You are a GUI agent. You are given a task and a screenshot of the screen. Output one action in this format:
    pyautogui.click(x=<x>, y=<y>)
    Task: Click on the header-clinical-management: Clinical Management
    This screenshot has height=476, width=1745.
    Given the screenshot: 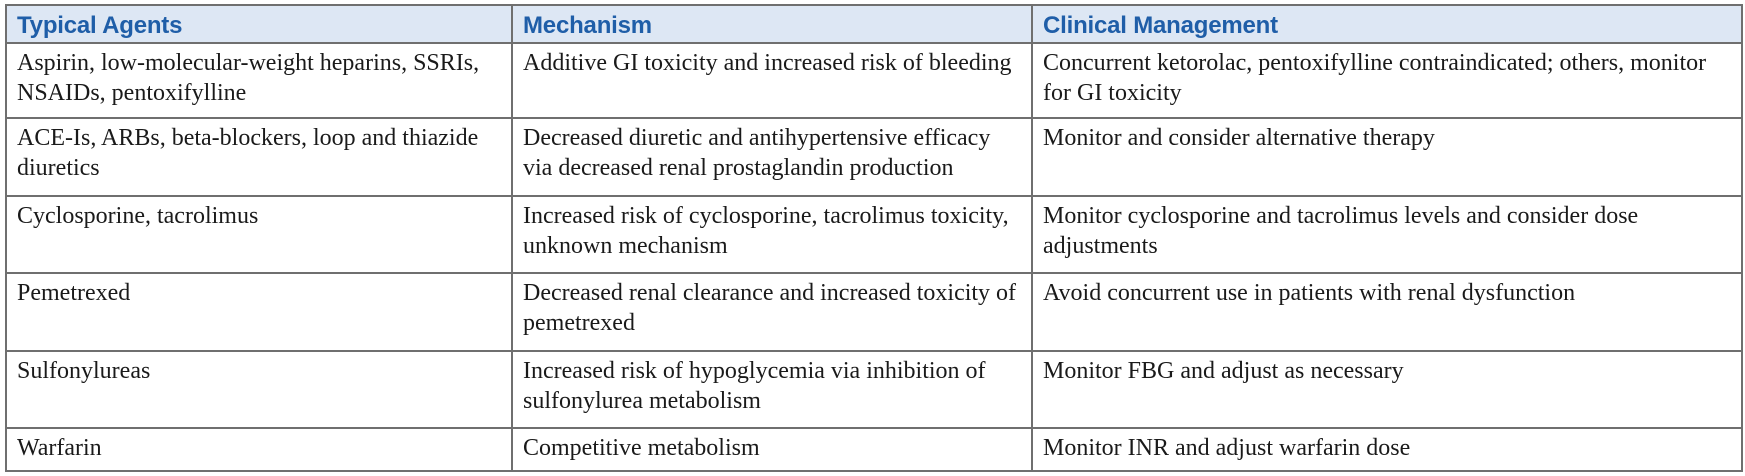 What is the action you would take?
    pyautogui.click(x=1387, y=24)
    